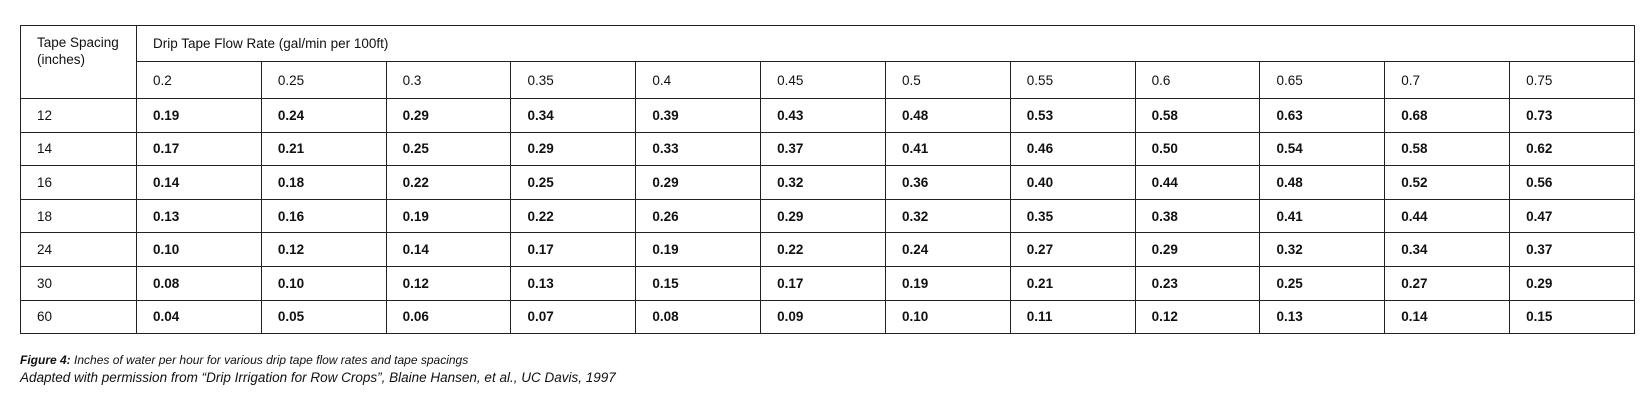 Image resolution: width=1646 pixels, height=400 pixels. Describe the element at coordinates (1322, 115) in the screenshot. I see `water-rate-cell: 0.63` at that location.